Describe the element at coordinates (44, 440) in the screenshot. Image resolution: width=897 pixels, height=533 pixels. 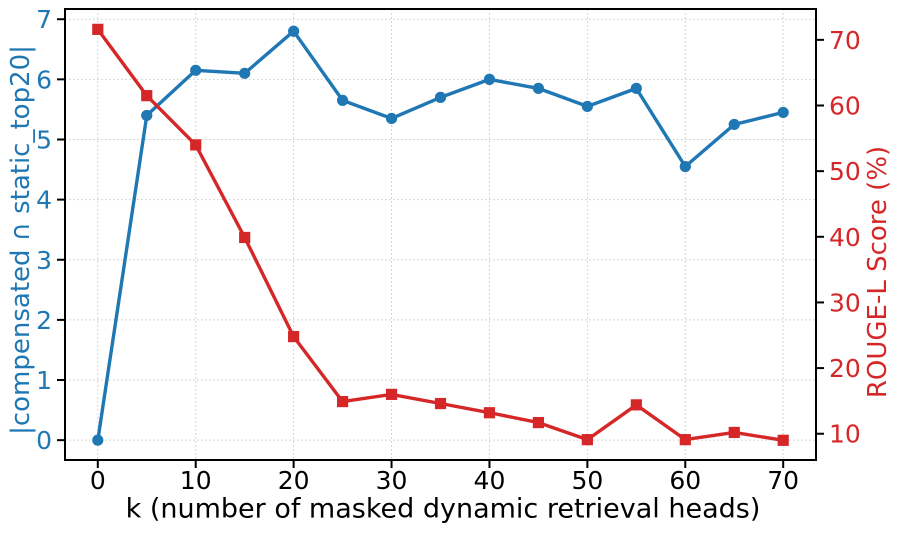
I see `y-left-tick-label: 0` at that location.